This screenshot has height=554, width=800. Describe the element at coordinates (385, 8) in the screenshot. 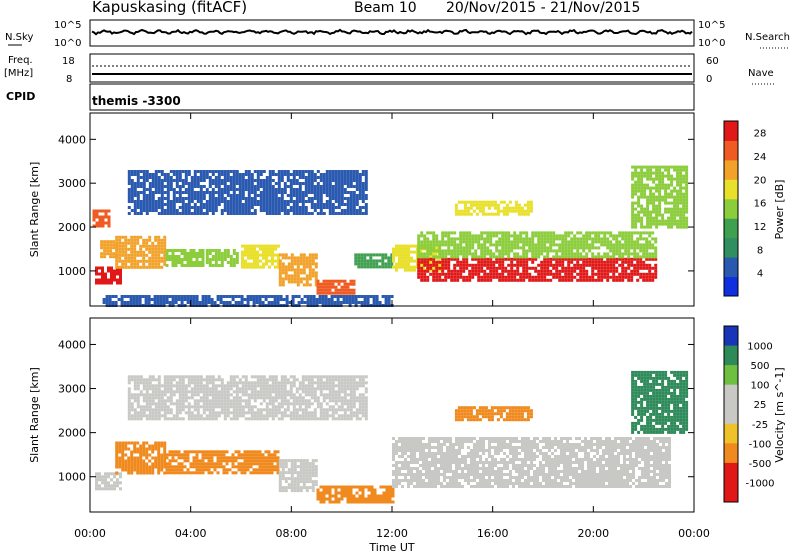

I see `beam-label: Beam 10` at that location.